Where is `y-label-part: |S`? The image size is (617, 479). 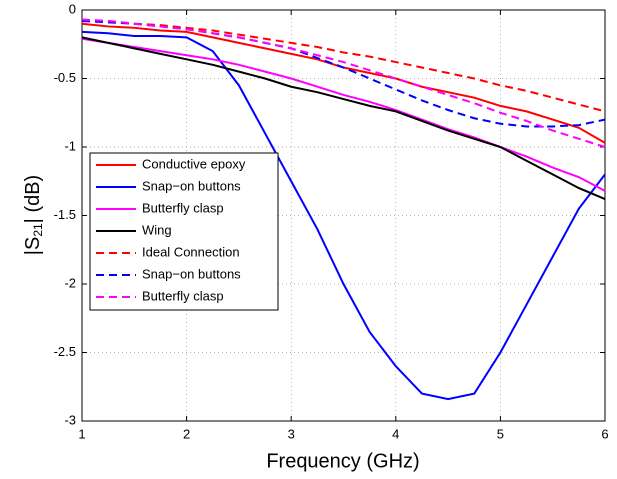
y-label-part: |S is located at coordinates (33, 246).